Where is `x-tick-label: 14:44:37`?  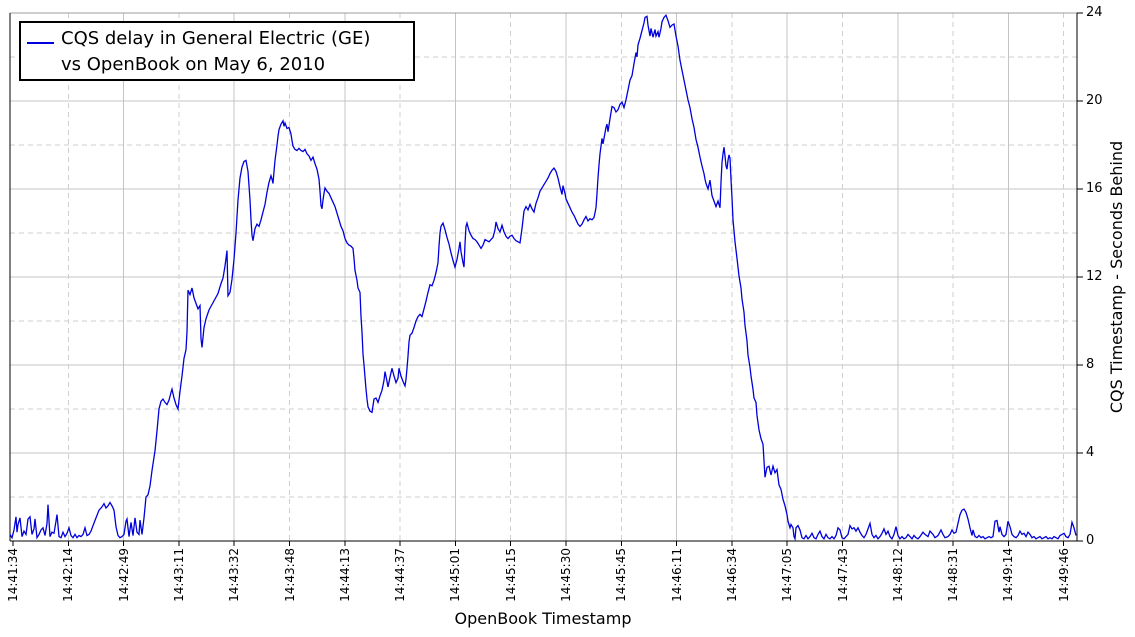
x-tick-label: 14:44:37 is located at coordinates (400, 575).